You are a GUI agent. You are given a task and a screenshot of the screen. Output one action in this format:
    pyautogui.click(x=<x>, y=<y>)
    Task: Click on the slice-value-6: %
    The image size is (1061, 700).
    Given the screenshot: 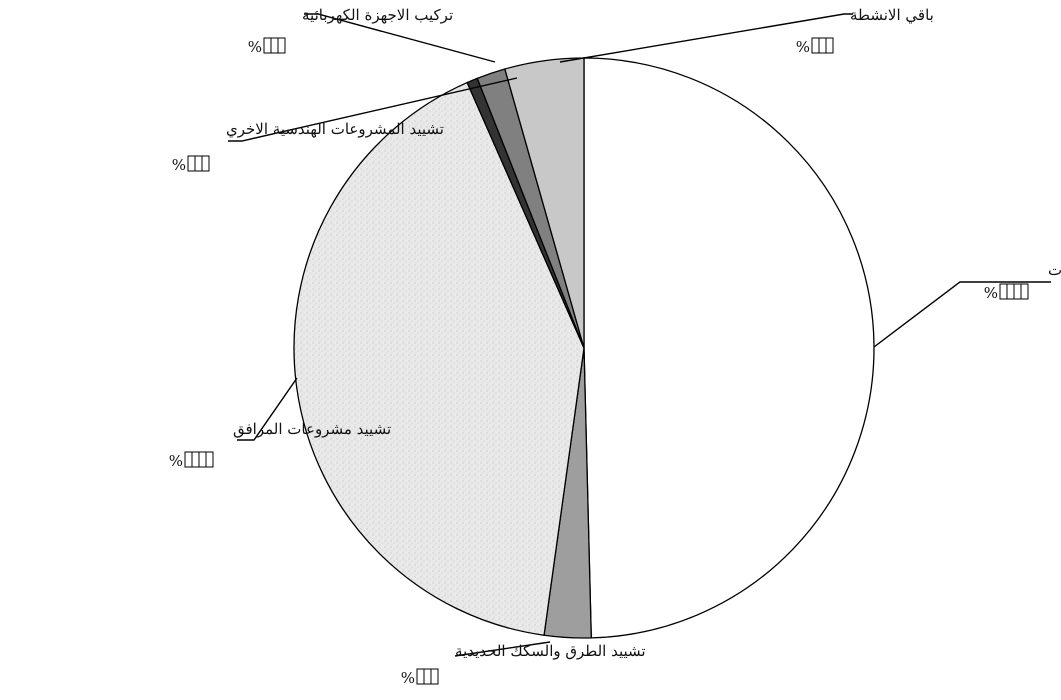 What is the action you would take?
    pyautogui.click(x=803, y=47)
    